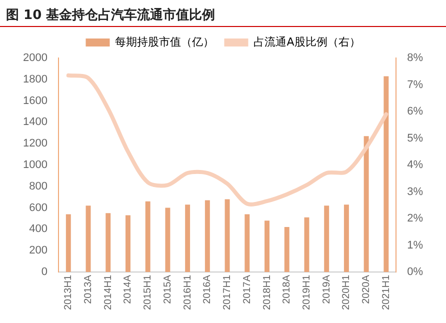 The width and height of the screenshot is (446, 323). What do you see at coordinates (366, 289) in the screenshot?
I see `x-tick-label: 2020A` at bounding box center [366, 289].